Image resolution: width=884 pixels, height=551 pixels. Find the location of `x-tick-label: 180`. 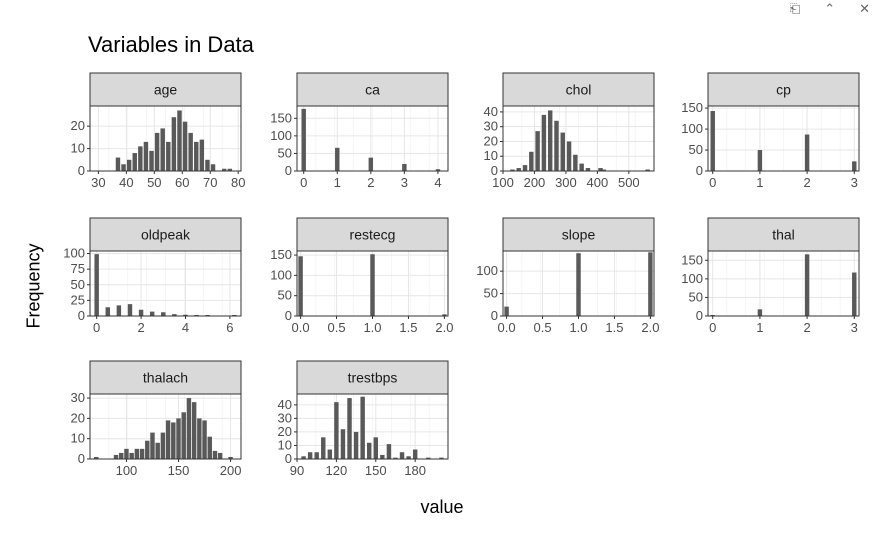

x-tick-label: 180 is located at coordinates (415, 470).